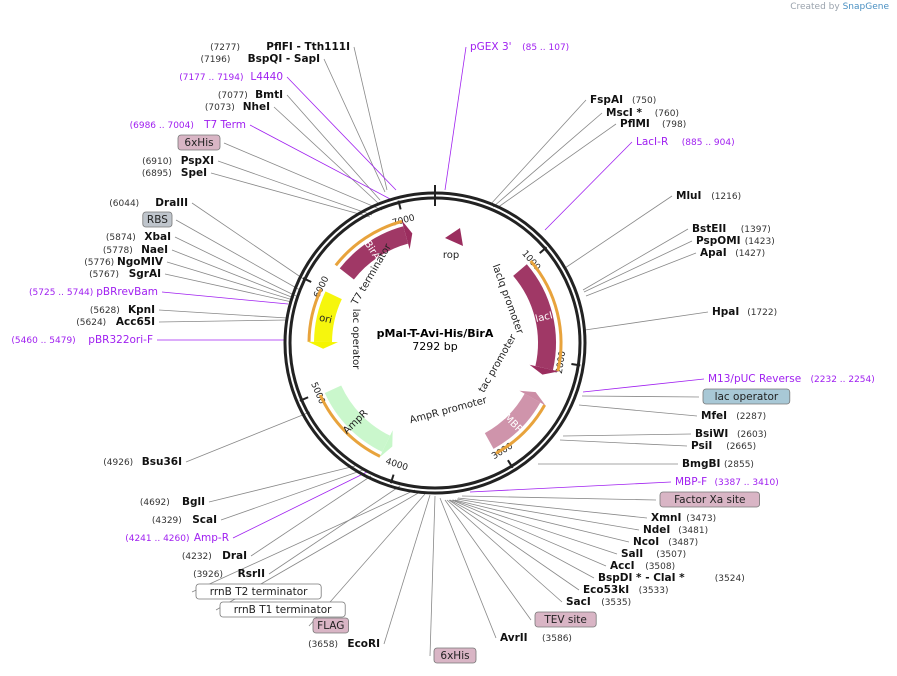  Describe the element at coordinates (269, 95) in the screenshot. I see `enzyme-label: BmtI` at that location.